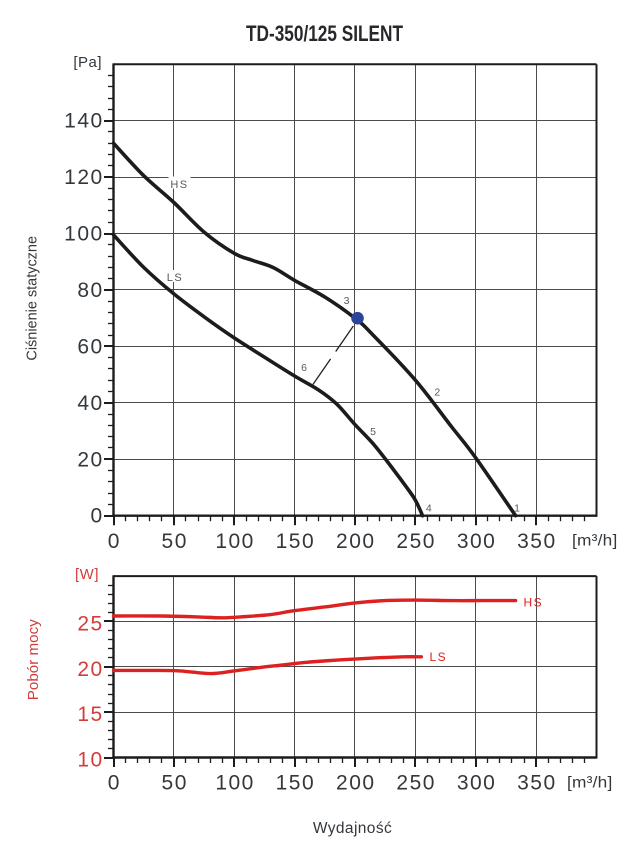  I want to click on svg-text: Ciśnienie statyczne, so click(33, 298).